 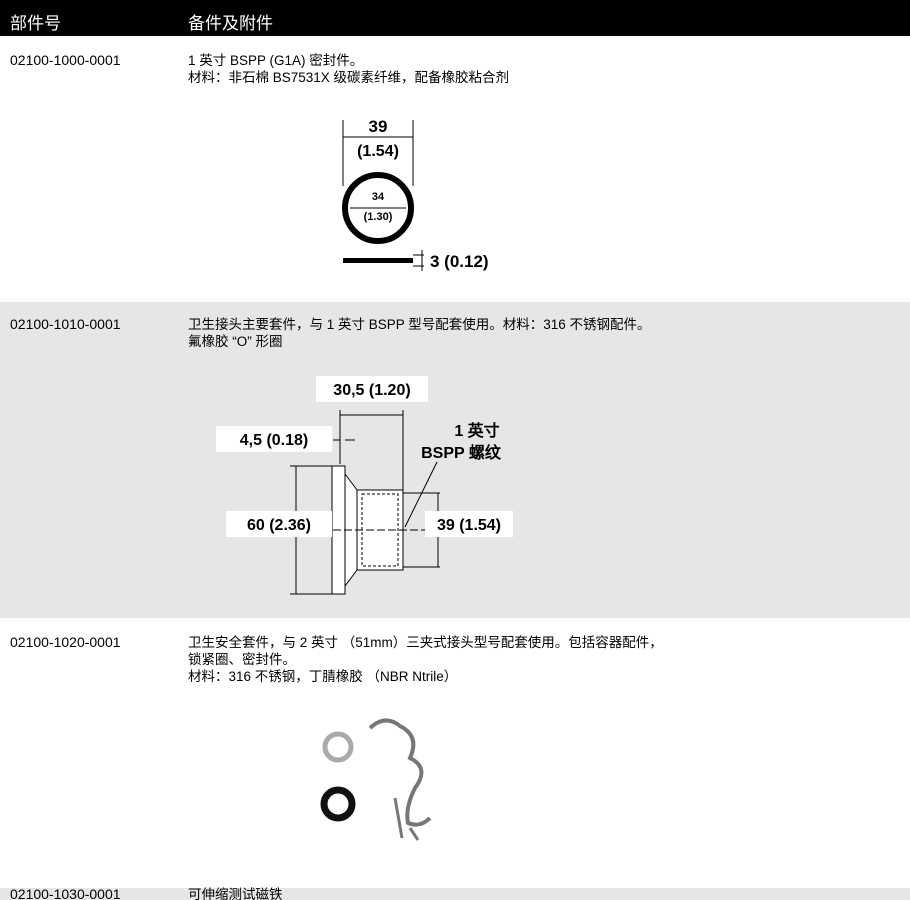 I want to click on dimension-label: 39, so click(x=378, y=126).